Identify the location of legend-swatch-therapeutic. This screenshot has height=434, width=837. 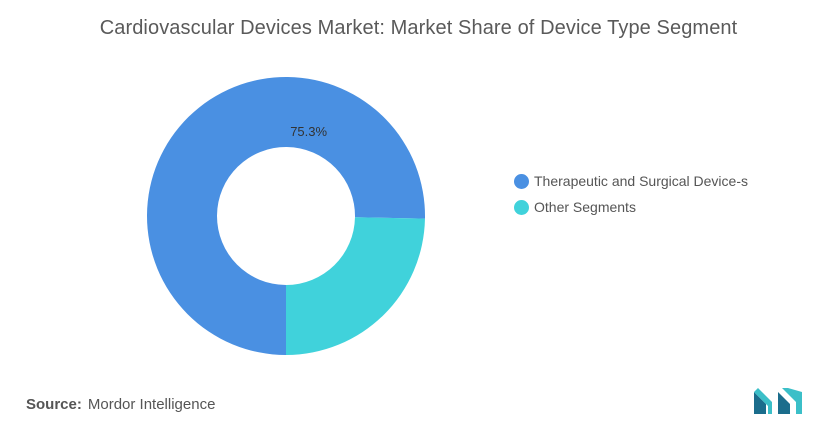
(521, 181).